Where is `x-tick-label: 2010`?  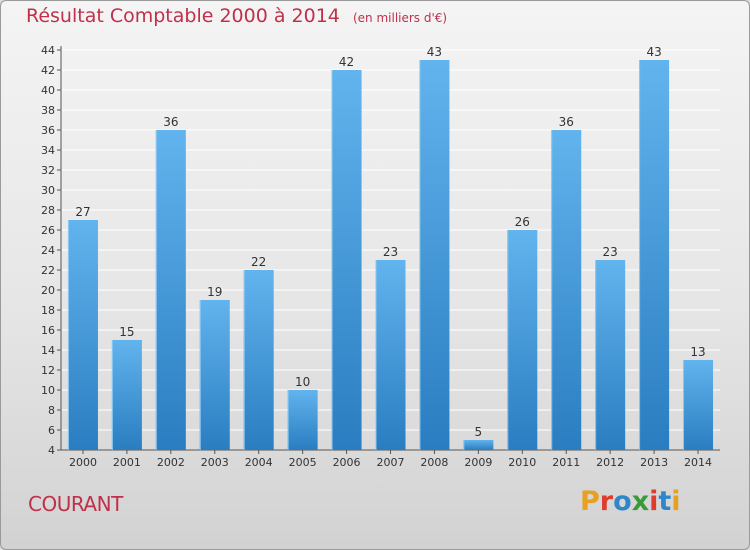
x-tick-label: 2010 is located at coordinates (522, 462).